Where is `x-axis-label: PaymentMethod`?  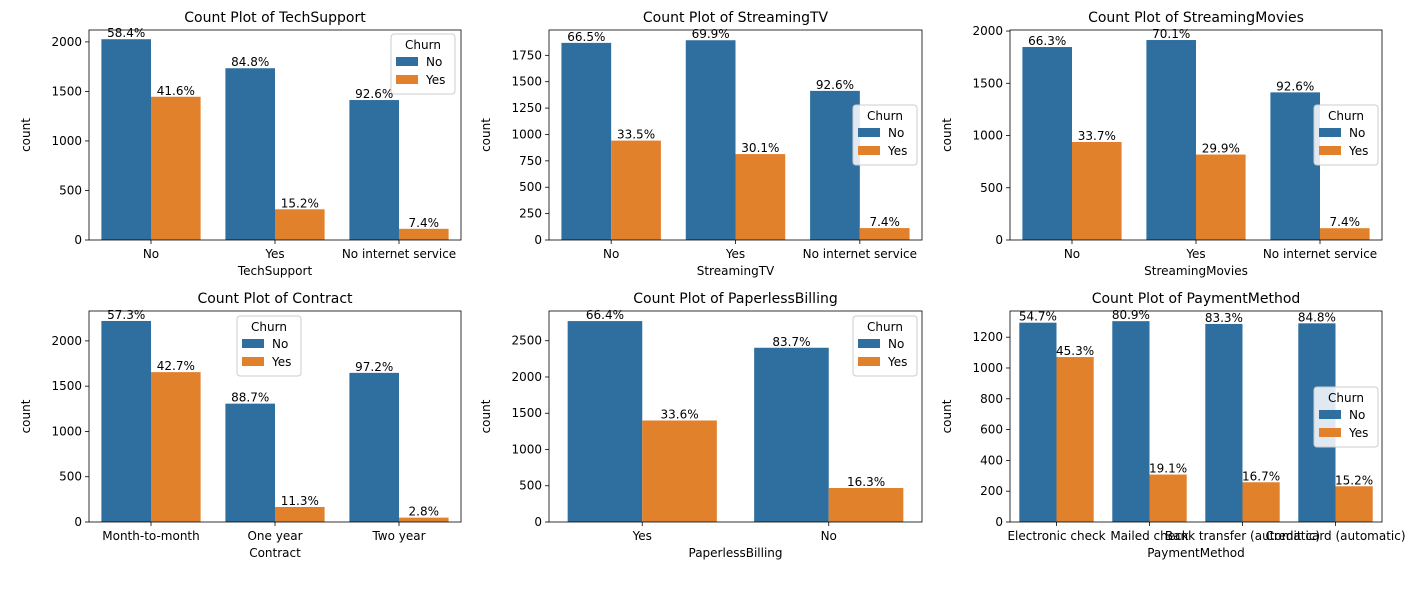 x-axis-label: PaymentMethod is located at coordinates (1196, 553).